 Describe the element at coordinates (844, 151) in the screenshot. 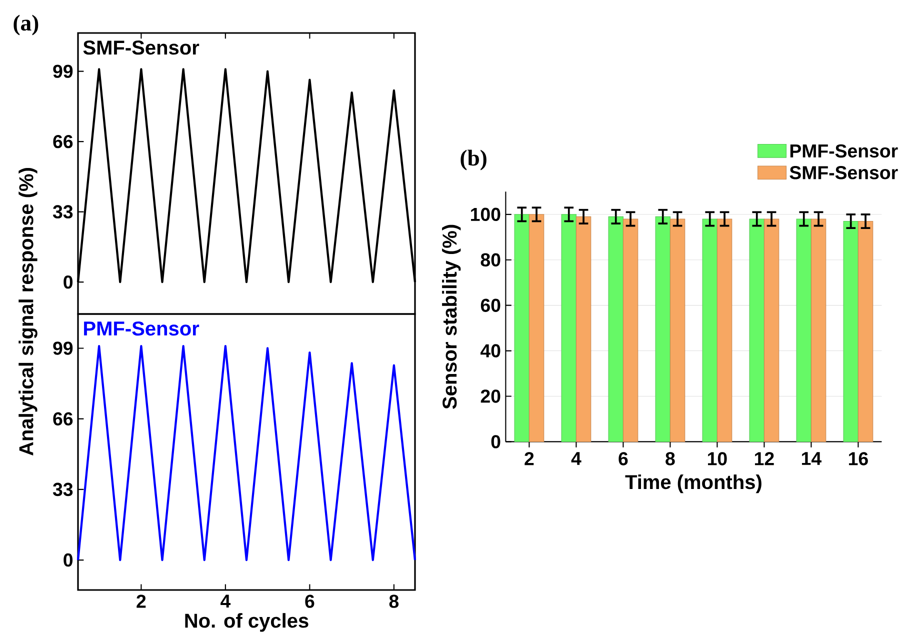

I see `legend-label: PMF-Sensor` at that location.